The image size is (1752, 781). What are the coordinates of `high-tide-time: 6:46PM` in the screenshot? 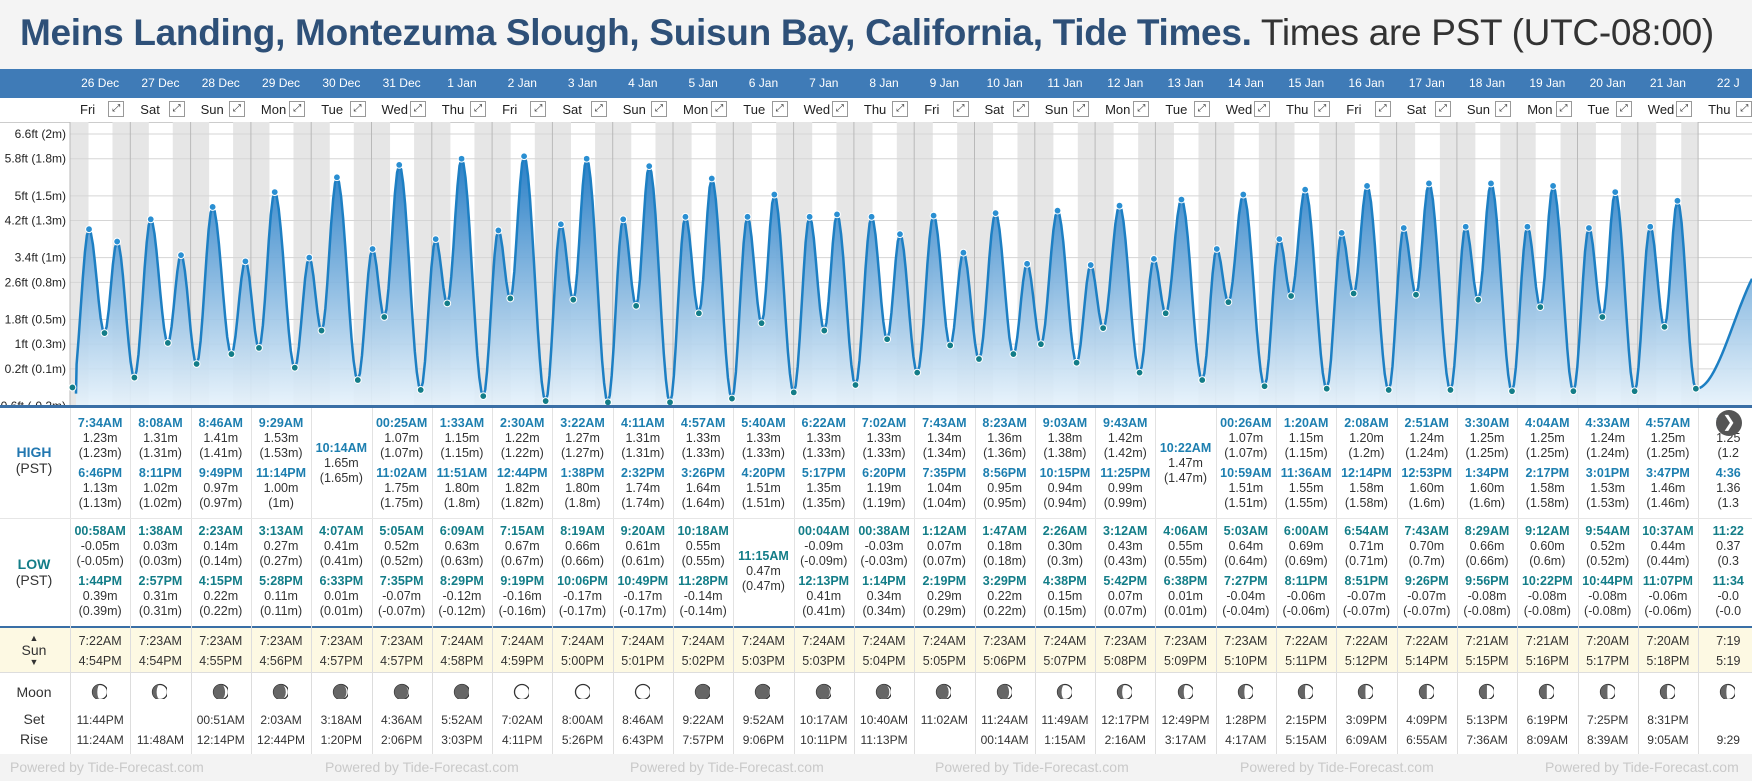 It's located at (100, 473).